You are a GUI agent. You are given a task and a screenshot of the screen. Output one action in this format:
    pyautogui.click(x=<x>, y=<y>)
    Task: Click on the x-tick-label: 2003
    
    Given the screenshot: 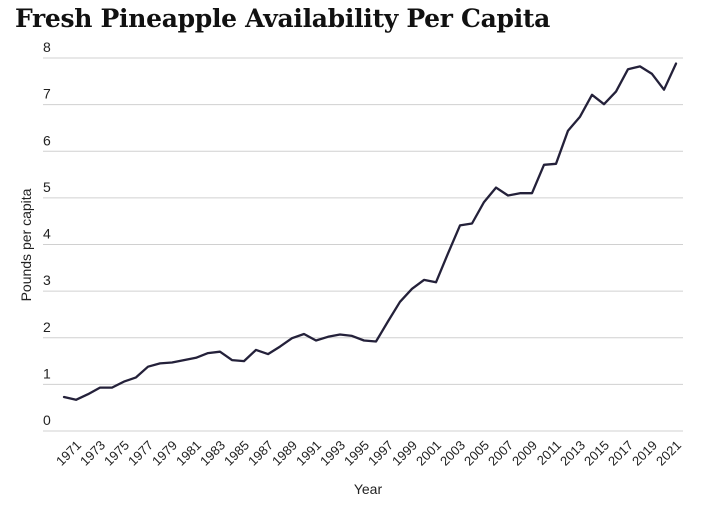 What is the action you would take?
    pyautogui.click(x=452, y=453)
    